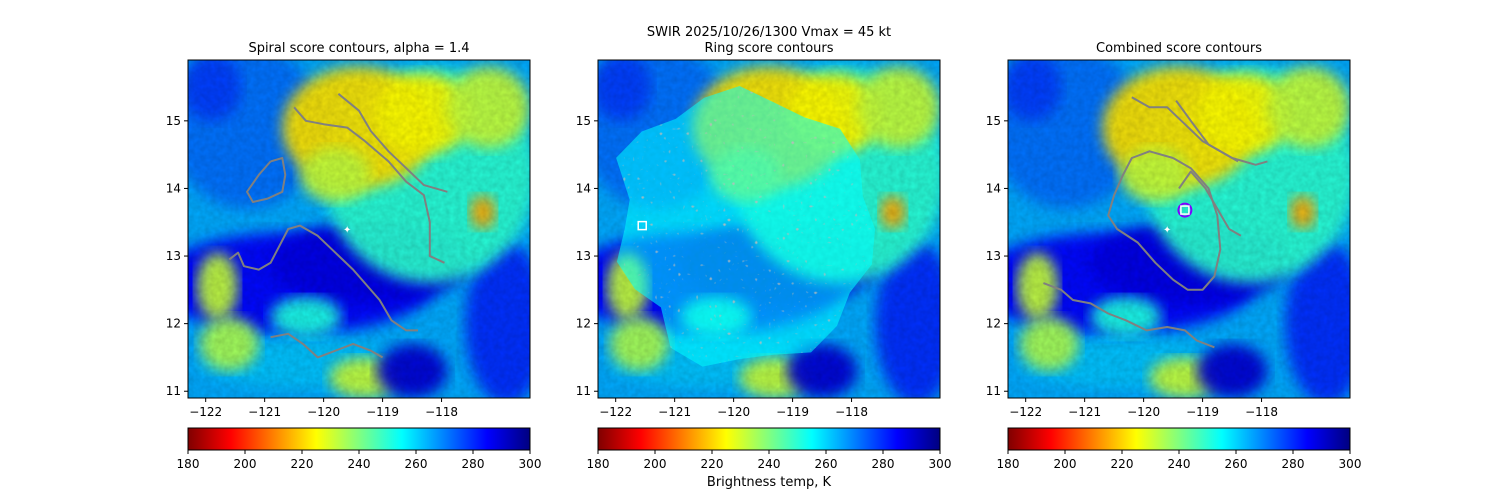  I want to click on panel-title: Ring score contours, so click(768, 48).